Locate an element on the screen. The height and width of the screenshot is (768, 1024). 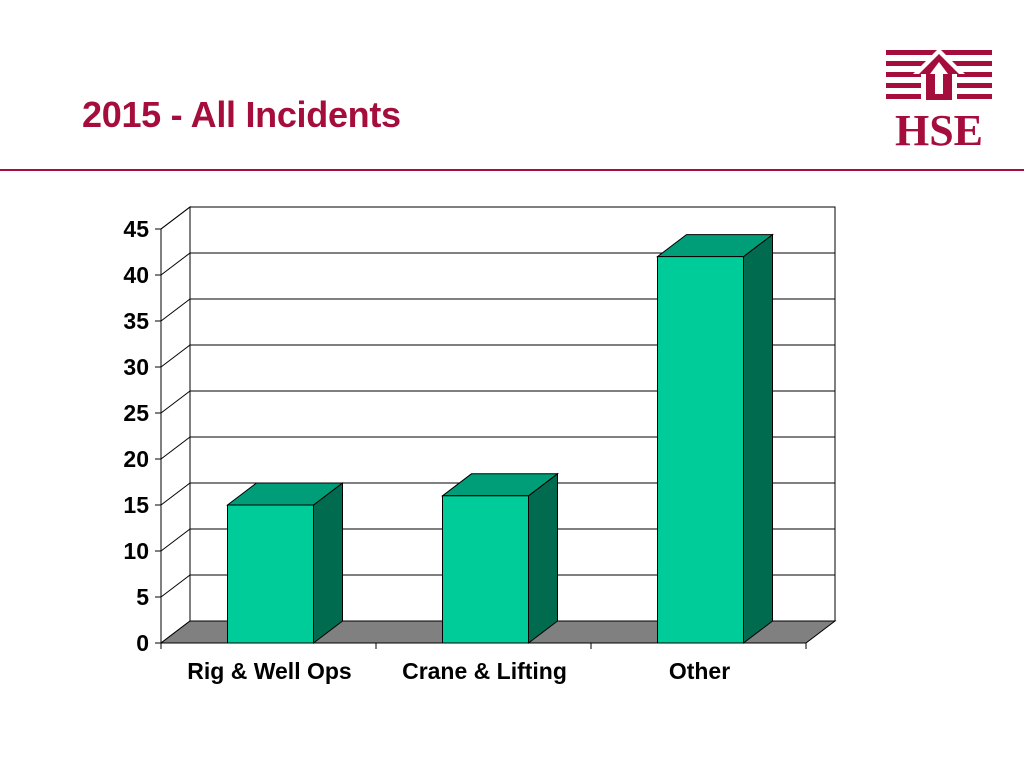
y-tick-label: 25 is located at coordinates (136, 413).